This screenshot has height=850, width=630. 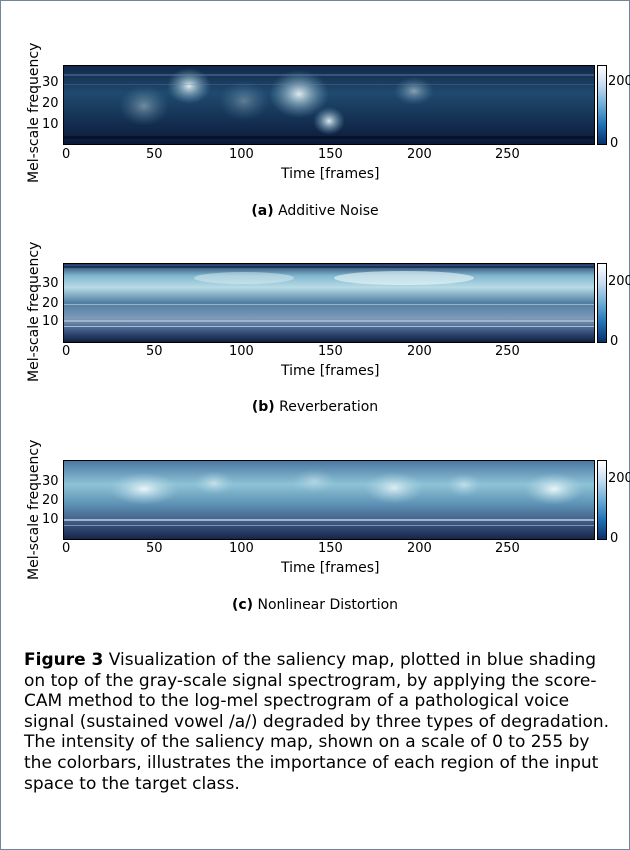 I want to click on subcaption-b: (b) Reverberation, so click(x=315, y=407).